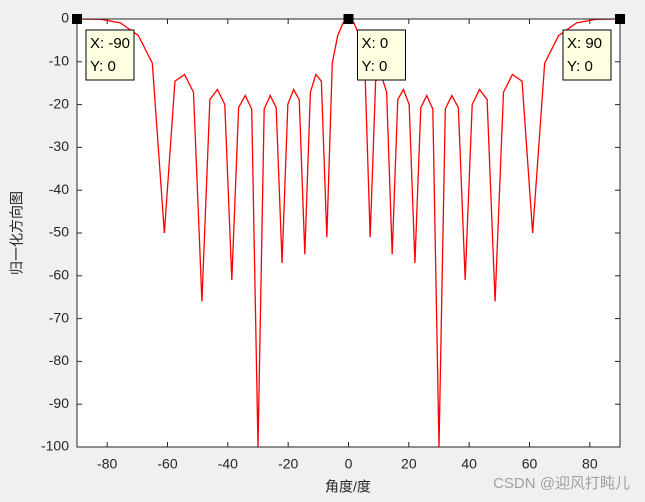 Image resolution: width=645 pixels, height=502 pixels. What do you see at coordinates (59, 360) in the screenshot?
I see `y-tick-label: -80` at bounding box center [59, 360].